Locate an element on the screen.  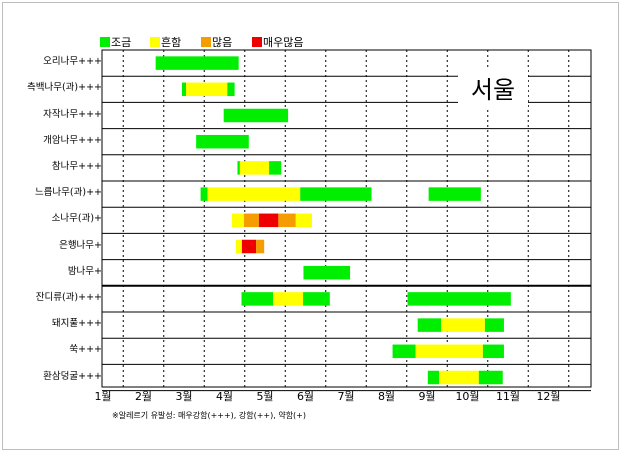
legend-label-low: 조금 is located at coordinates (121, 42).